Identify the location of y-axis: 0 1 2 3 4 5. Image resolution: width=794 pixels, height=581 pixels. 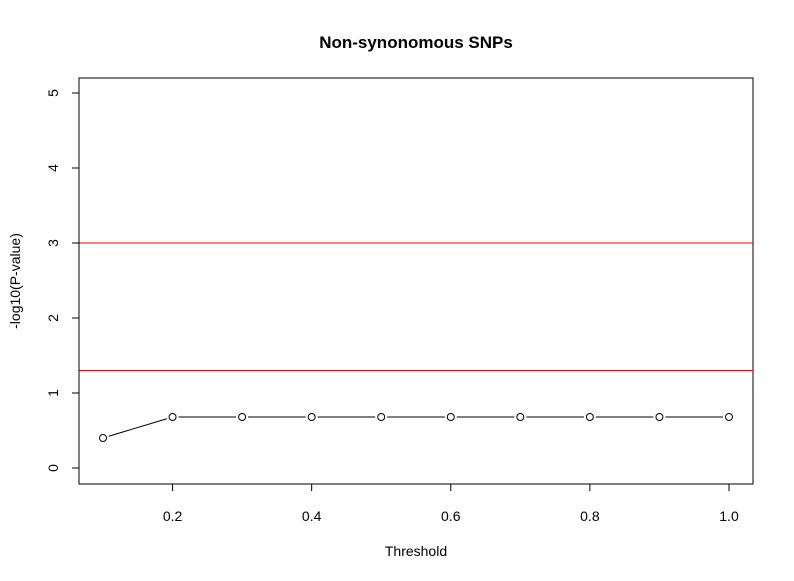
(62, 280).